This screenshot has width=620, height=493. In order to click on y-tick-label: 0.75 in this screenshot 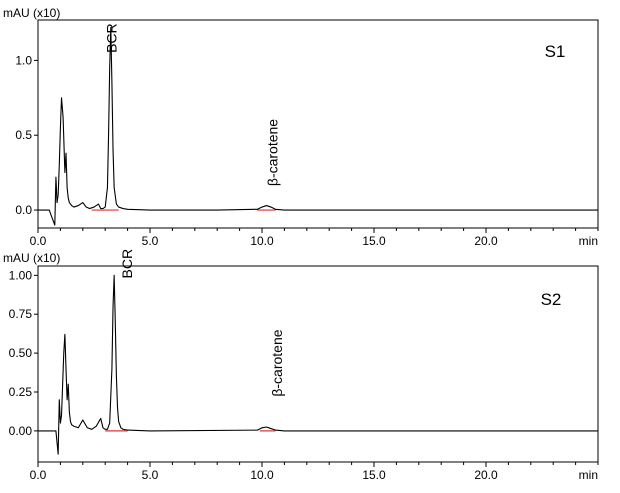, I will do `click(21, 314)`.